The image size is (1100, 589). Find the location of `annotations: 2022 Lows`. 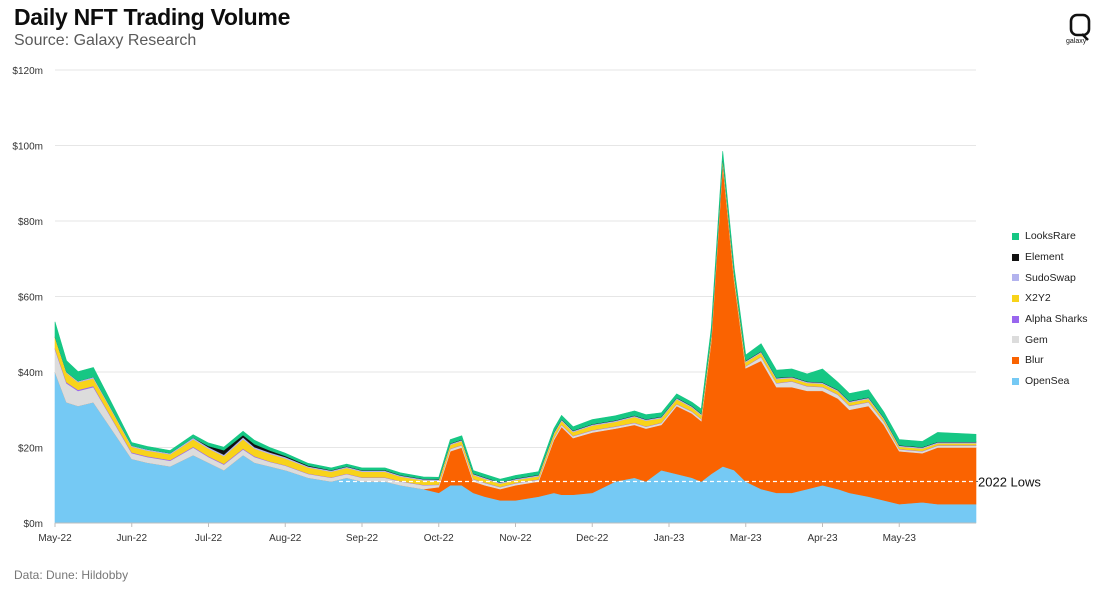

annotations: 2022 Lows is located at coordinates (689, 481).